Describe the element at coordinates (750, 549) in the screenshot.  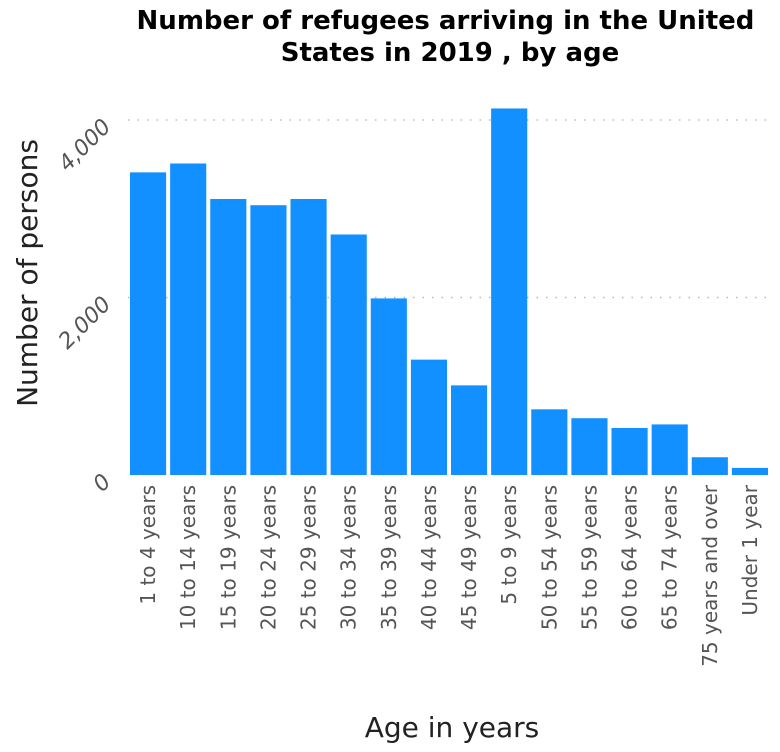
I see `x-tick-label: Under 1 year` at that location.